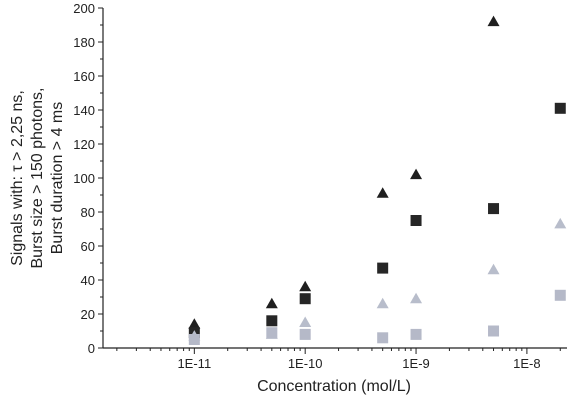  I want to click on y-tick-label: 200, so click(84, 8).